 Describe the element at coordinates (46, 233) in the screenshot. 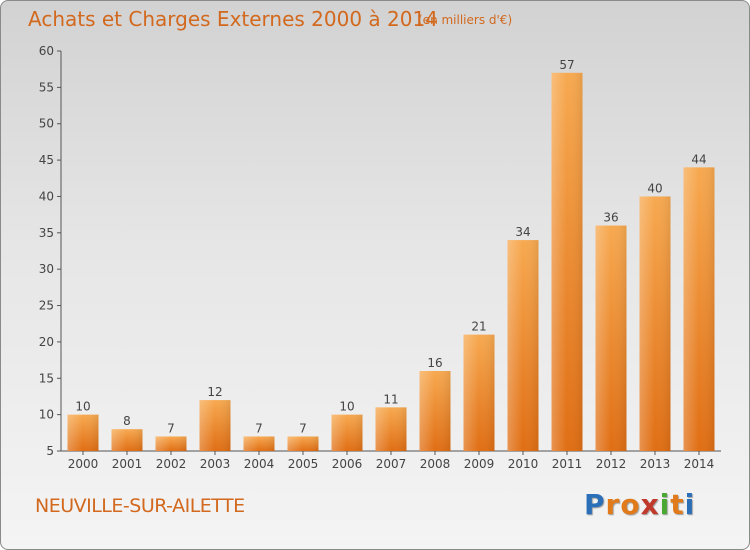

I see `y-tick-label: 35` at that location.